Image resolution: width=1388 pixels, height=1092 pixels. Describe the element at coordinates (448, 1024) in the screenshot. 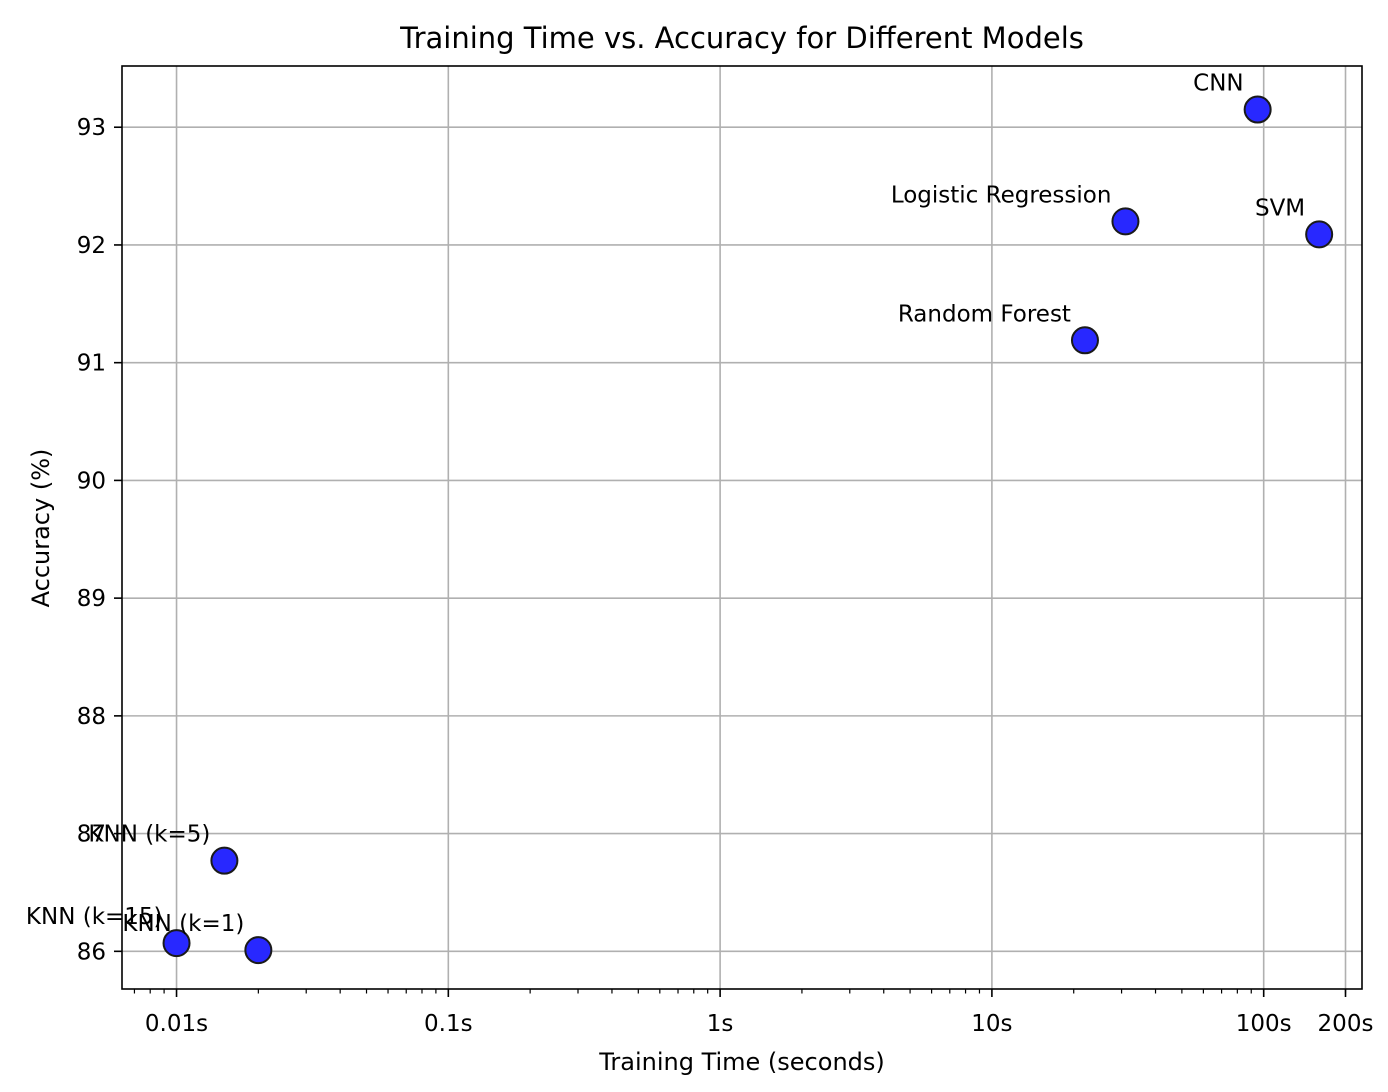

I see `x-tick-label: 0.1s` at that location.